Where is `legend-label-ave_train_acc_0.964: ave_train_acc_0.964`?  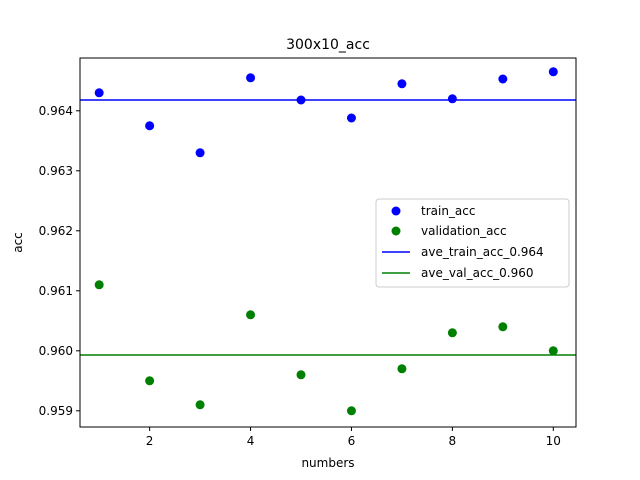
legend-label-ave_train_acc_0.964: ave_train_acc_0.964 is located at coordinates (482, 252).